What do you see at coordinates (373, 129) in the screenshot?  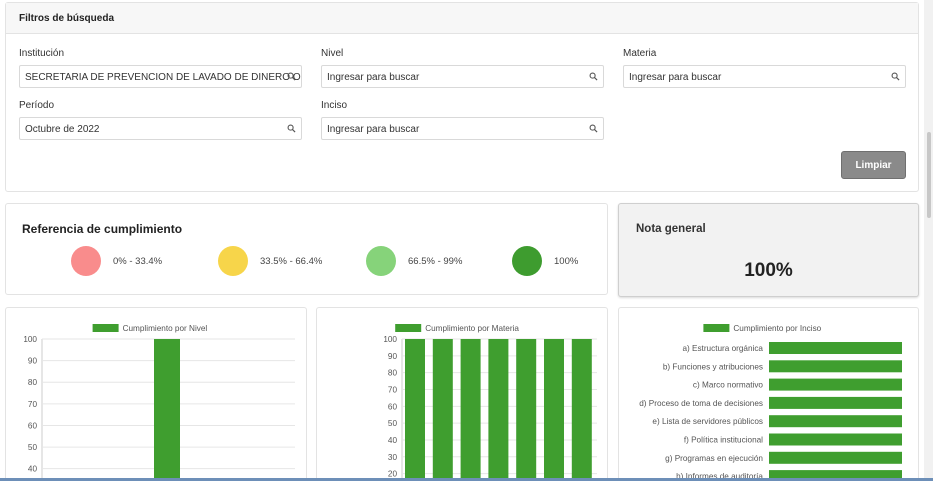 I see `inciso-placeholder: Ingresar para buscar` at bounding box center [373, 129].